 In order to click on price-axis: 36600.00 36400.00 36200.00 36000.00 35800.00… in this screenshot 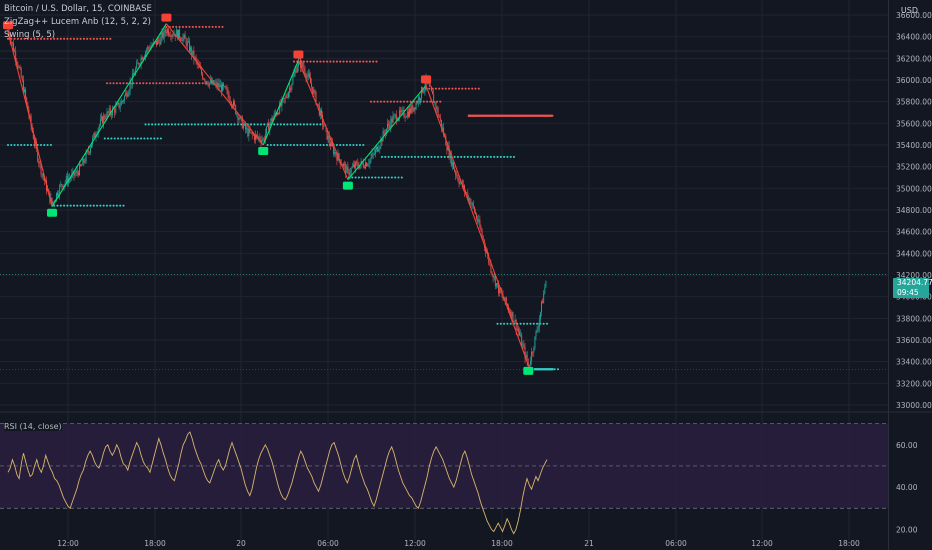, I will do `click(914, 272)`.